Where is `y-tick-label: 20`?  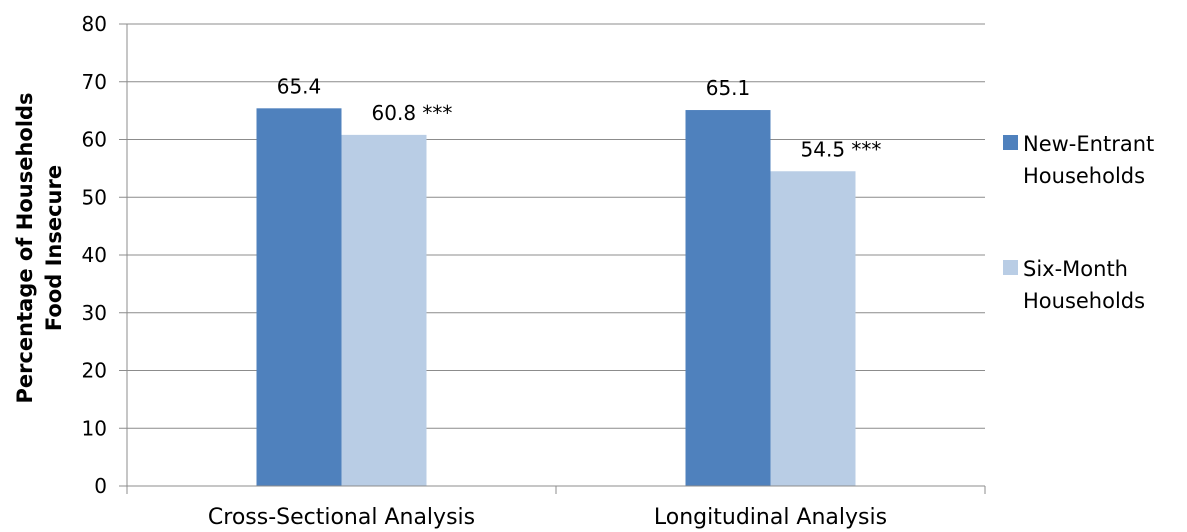
y-tick-label: 20 is located at coordinates (94, 371).